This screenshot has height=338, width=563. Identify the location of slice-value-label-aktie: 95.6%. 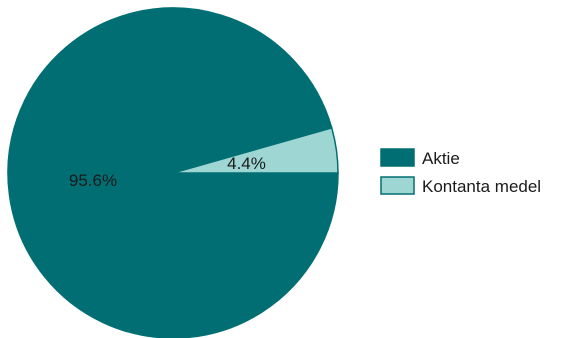
(93, 180).